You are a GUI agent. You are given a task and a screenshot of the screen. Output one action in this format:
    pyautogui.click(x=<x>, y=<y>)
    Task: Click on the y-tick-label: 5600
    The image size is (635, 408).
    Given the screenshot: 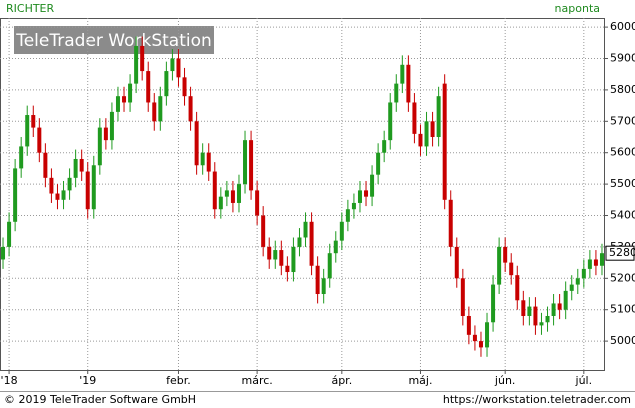 What is the action you would take?
    pyautogui.click(x=622, y=152)
    